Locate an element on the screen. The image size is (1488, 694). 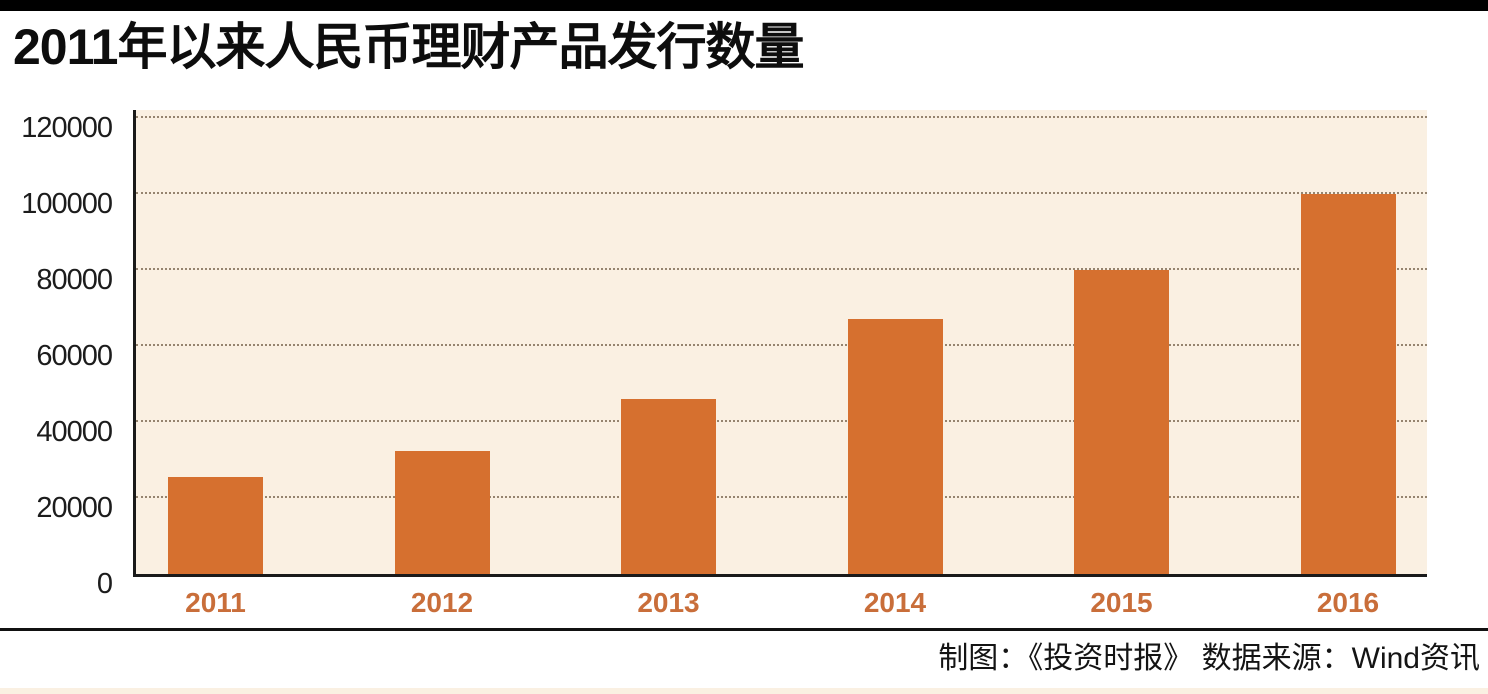
top-accent-bar is located at coordinates (744, 5).